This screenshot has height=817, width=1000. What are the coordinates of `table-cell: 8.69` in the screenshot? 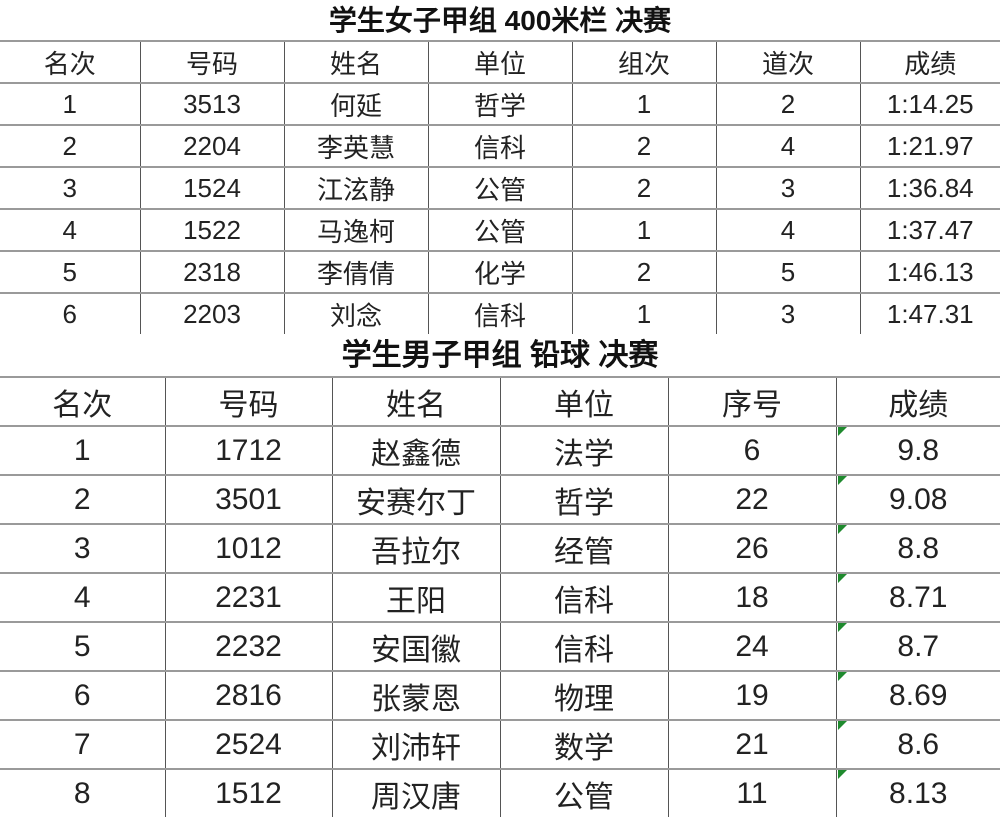 It's located at (917, 696).